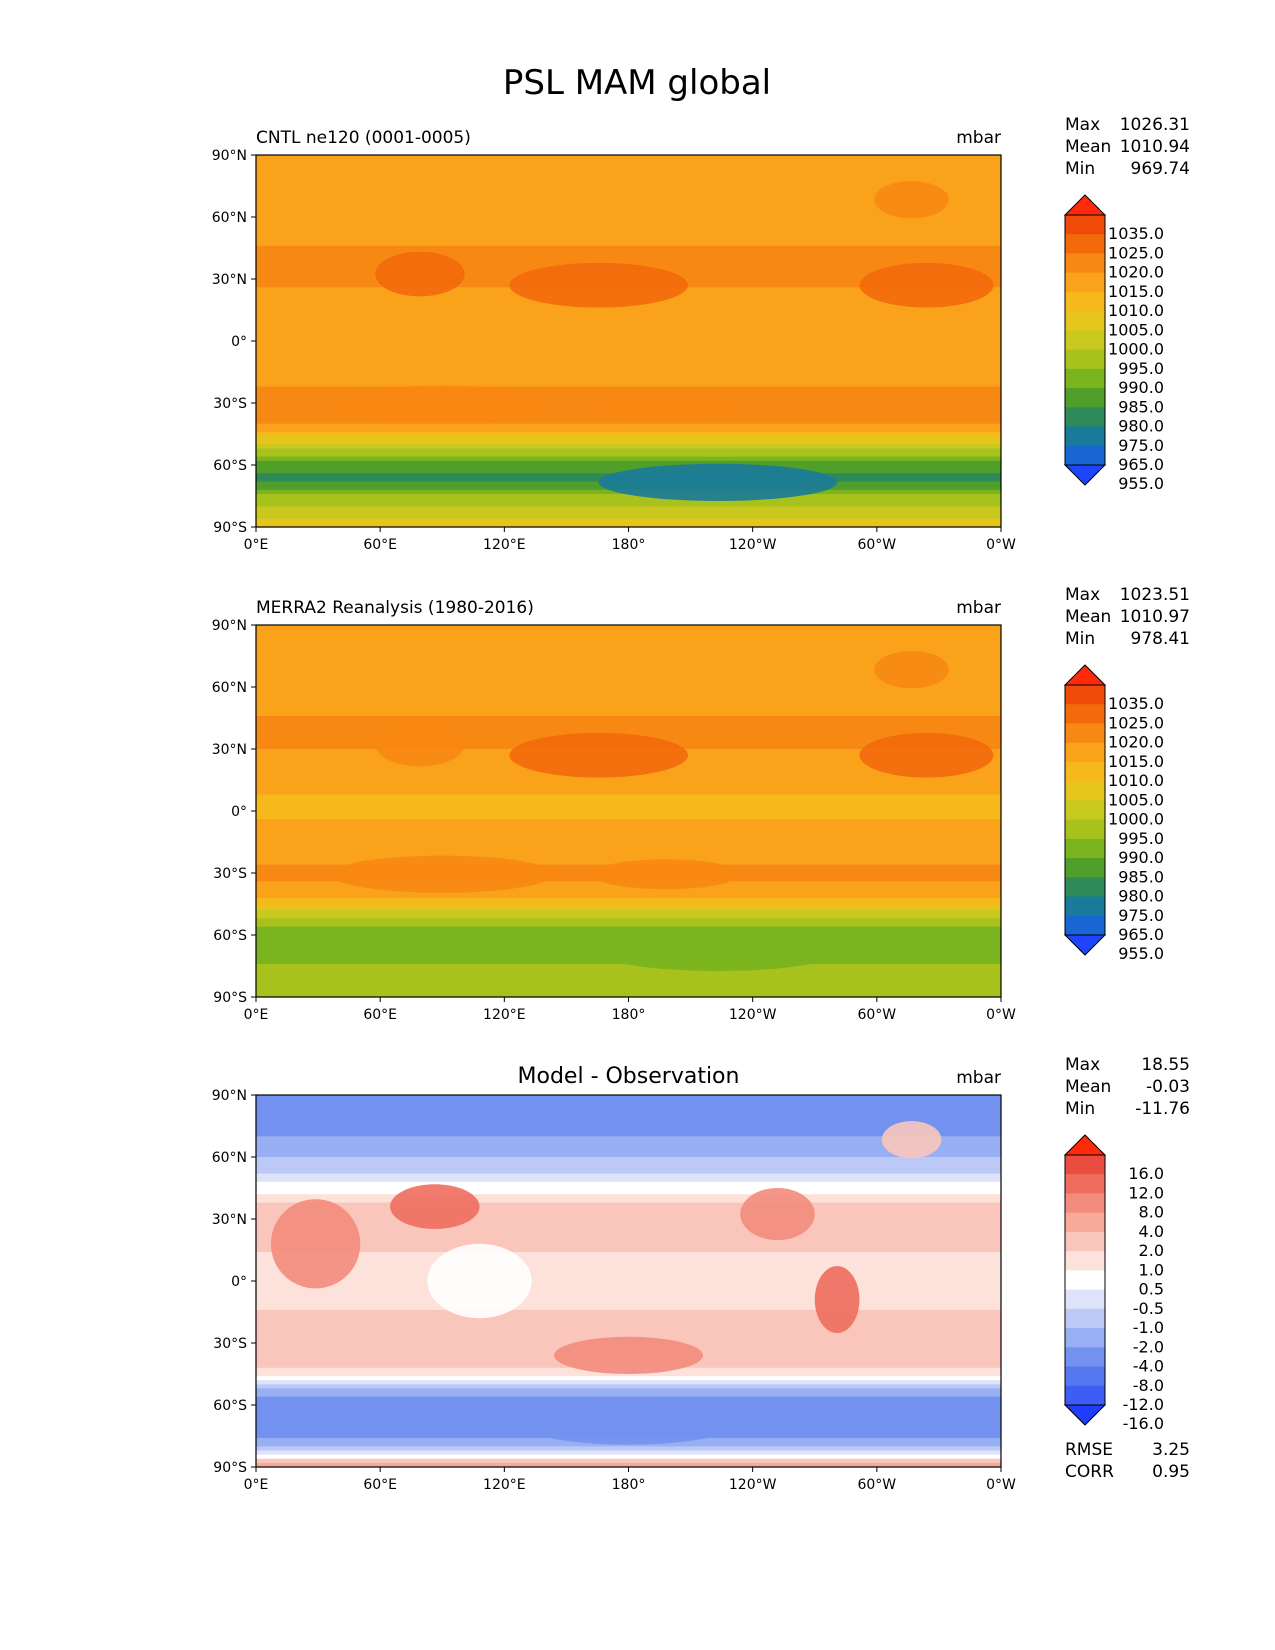 This screenshot has height=1650, width=1275. Describe the element at coordinates (1148, 1308) in the screenshot. I see `colorbar-label: -0.5` at that location.